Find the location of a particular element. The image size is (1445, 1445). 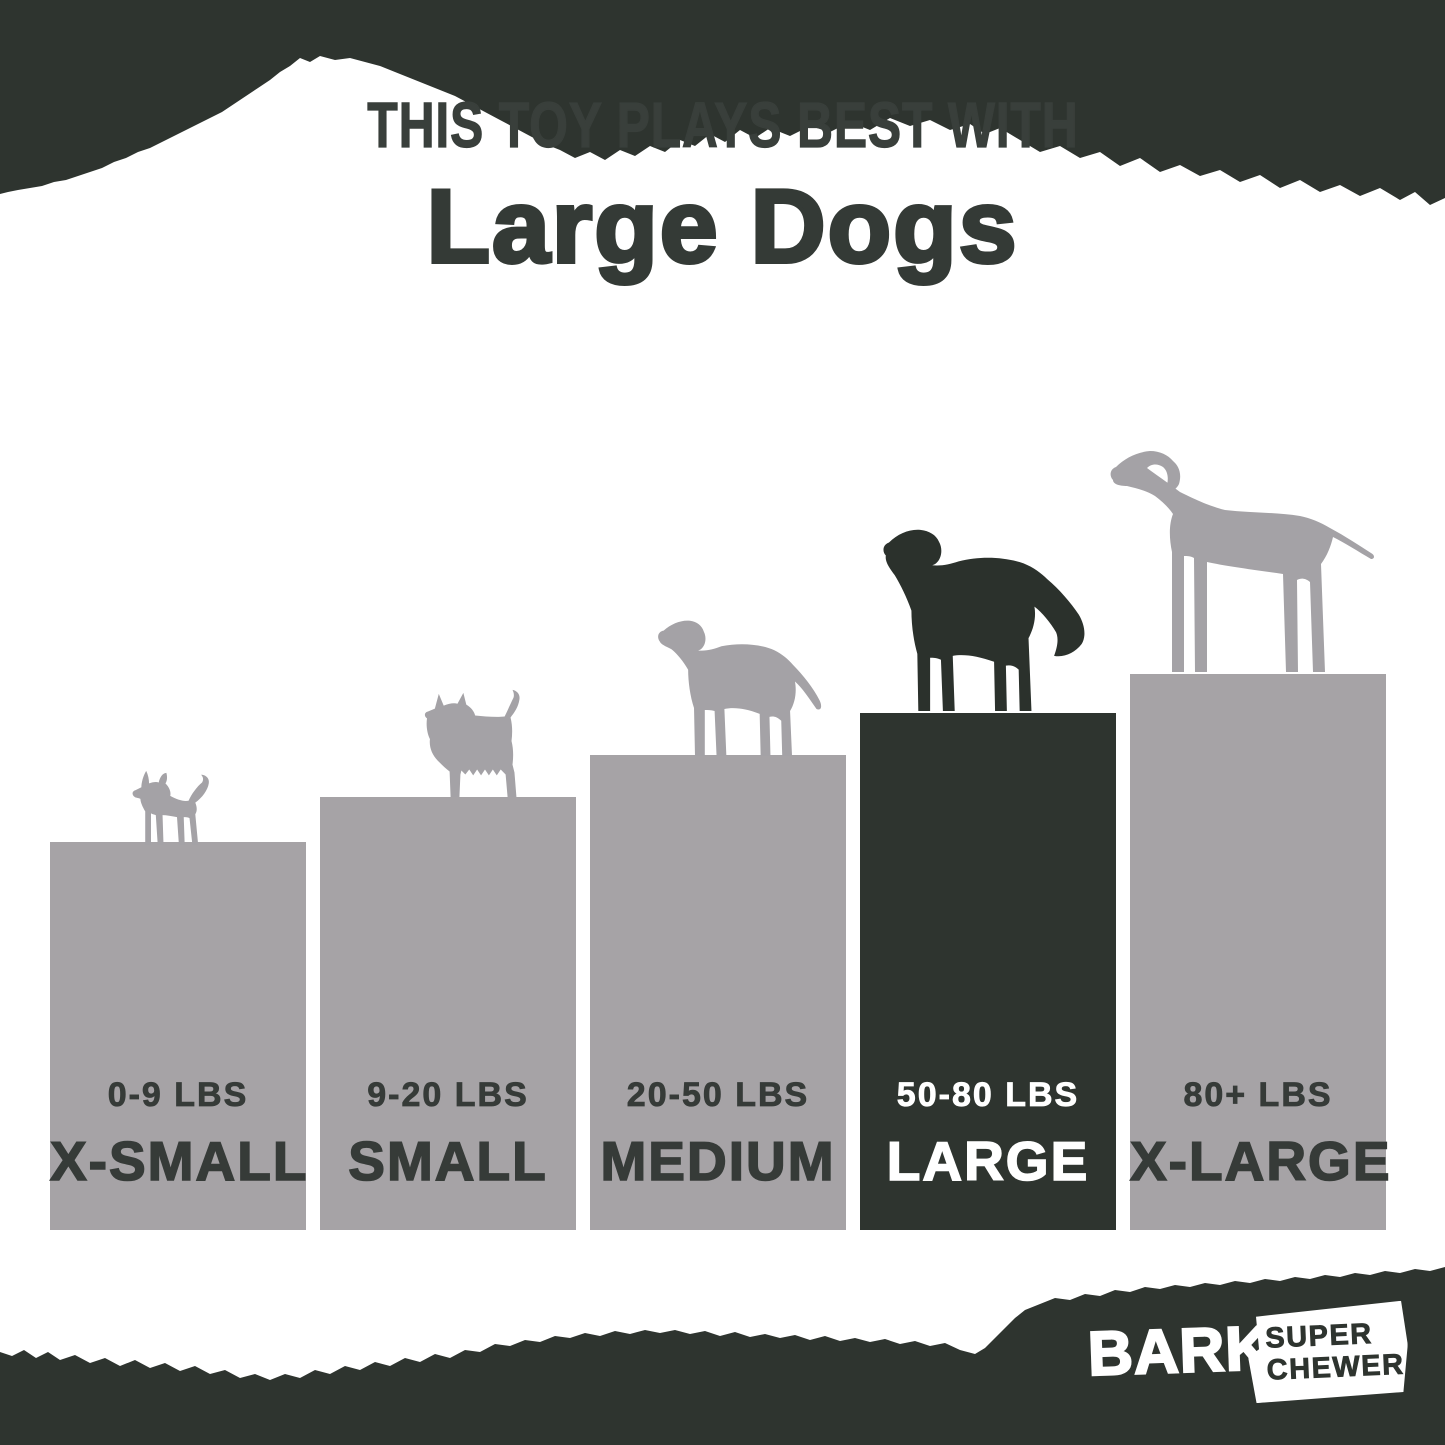

great-dane-silhouette-icon is located at coordinates (1242, 561).